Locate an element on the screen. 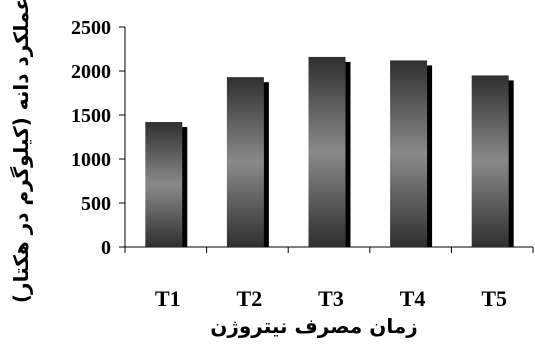 The width and height of the screenshot is (535, 347). x-tick-label: T5 is located at coordinates (494, 298).